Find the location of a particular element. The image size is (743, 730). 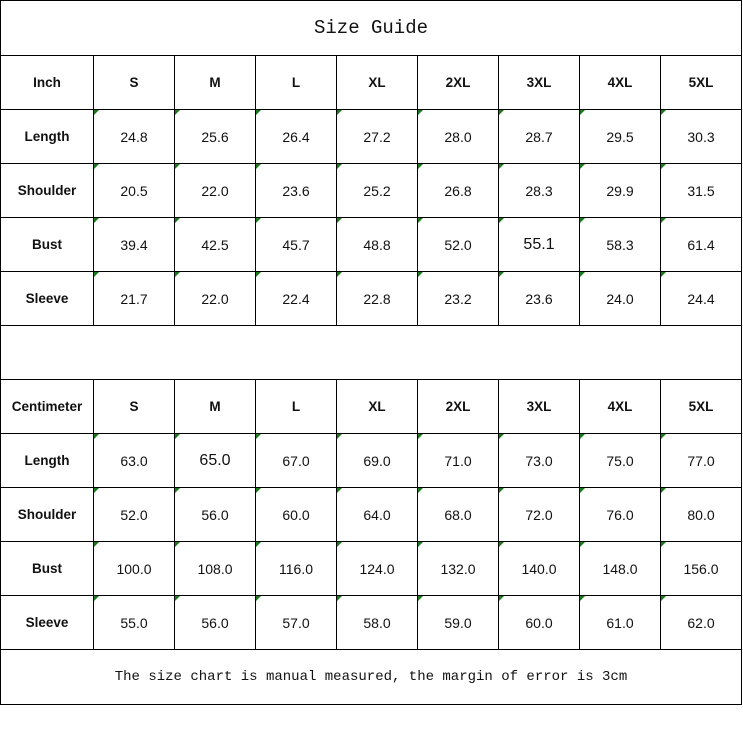

measurement-value: 26.4 is located at coordinates (296, 136).